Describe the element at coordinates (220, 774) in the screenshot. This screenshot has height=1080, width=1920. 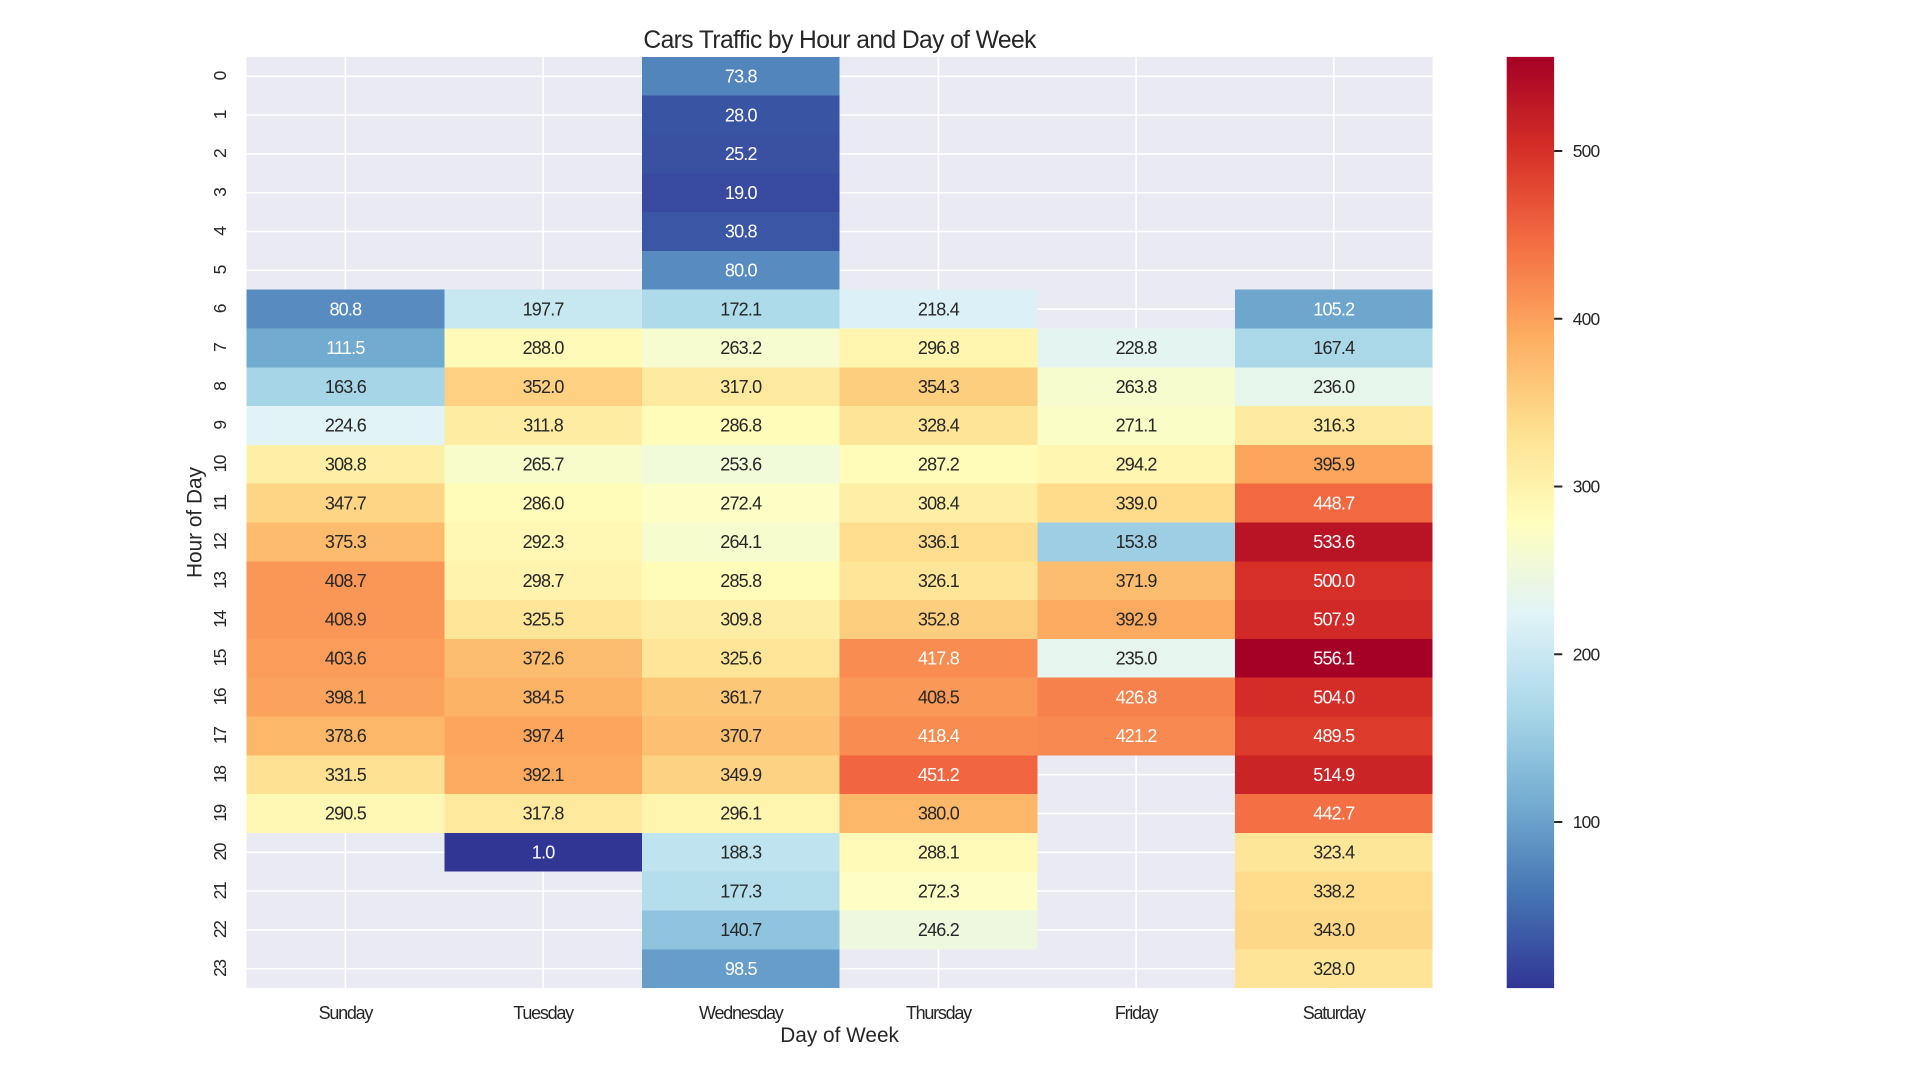
I see `svg-text: 18` at that location.